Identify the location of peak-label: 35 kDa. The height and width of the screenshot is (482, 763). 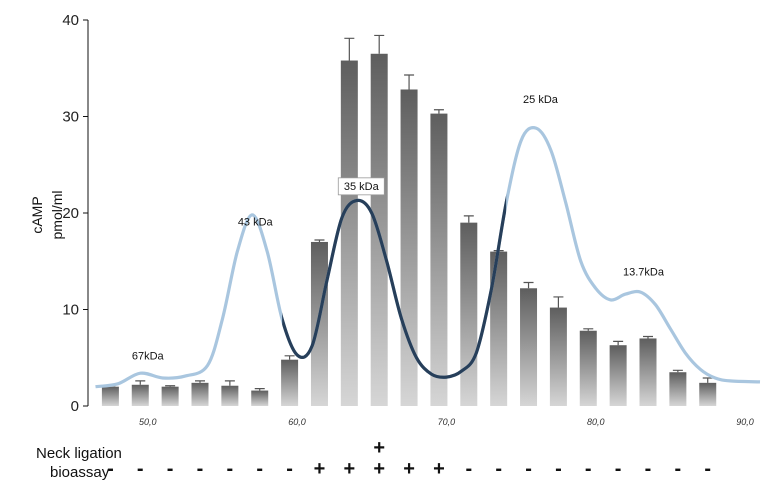
(362, 187).